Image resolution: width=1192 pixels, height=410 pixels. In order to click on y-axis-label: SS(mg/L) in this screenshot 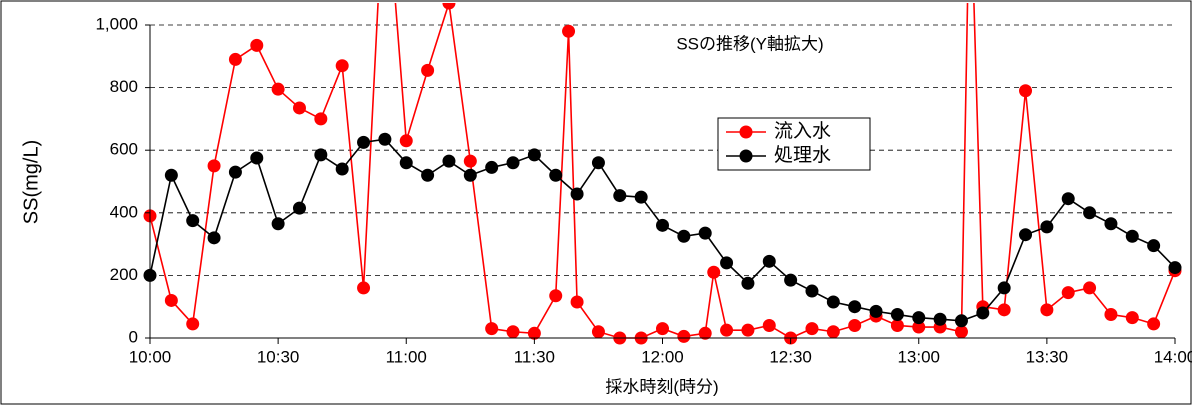, I will do `click(31, 182)`.